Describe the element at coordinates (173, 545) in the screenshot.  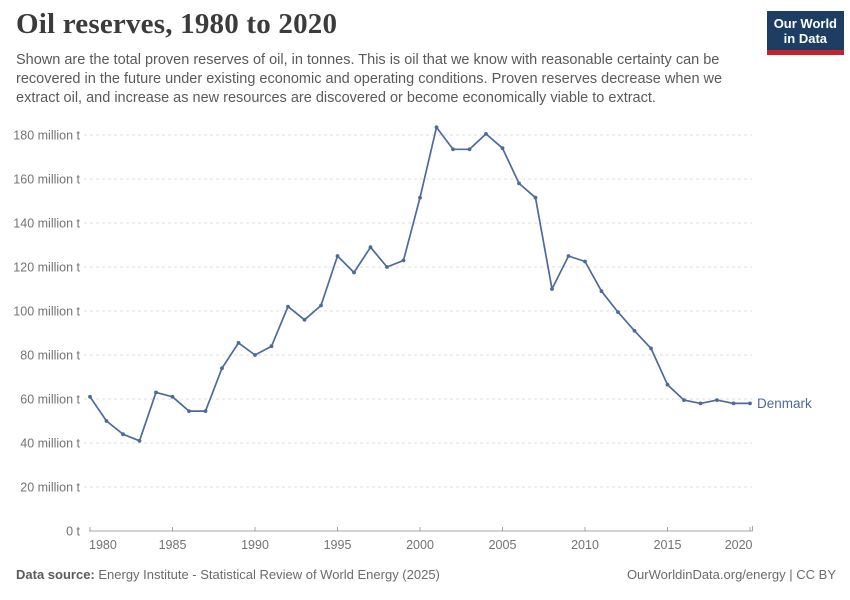
I see `x-axis-tick-label: 1985` at that location.